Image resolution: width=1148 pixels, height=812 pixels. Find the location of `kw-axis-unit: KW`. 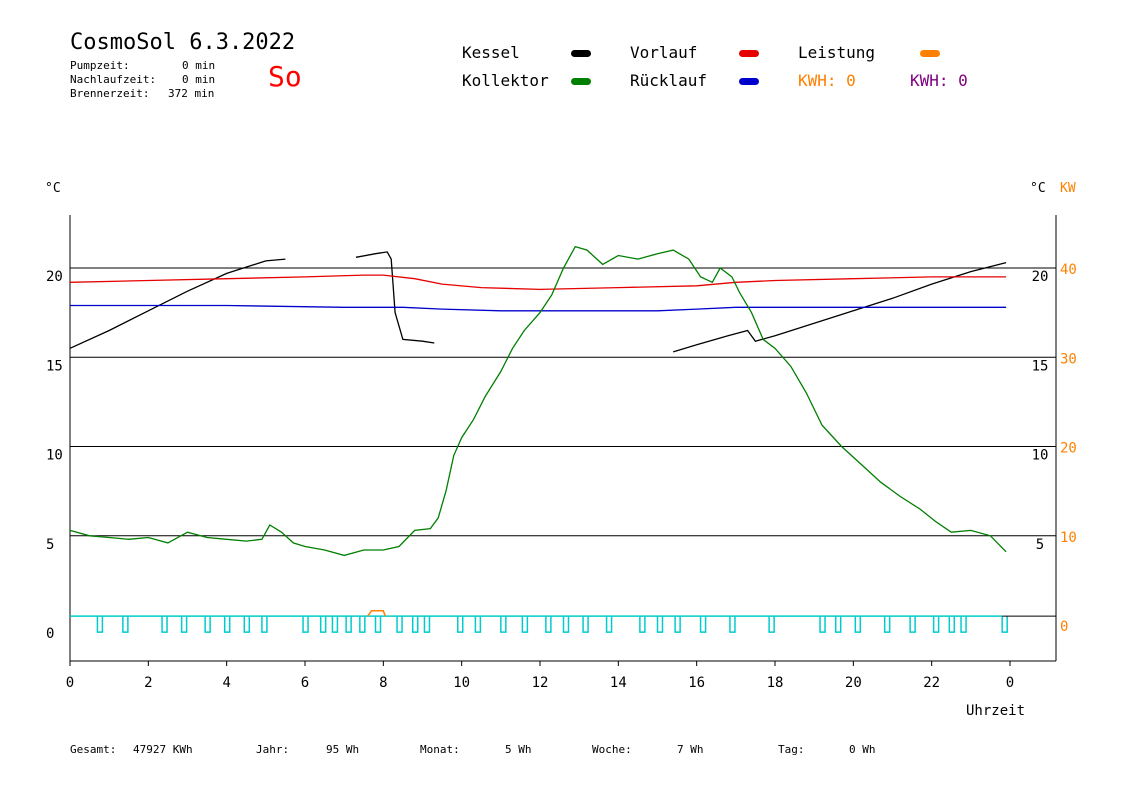

kw-axis-unit: KW is located at coordinates (1068, 188).